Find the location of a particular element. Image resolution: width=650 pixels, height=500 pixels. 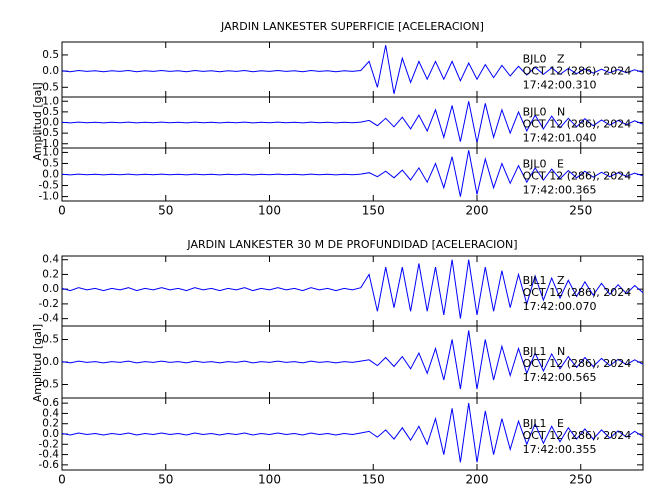

y-tick-label: 0.6 is located at coordinates (50, 403).